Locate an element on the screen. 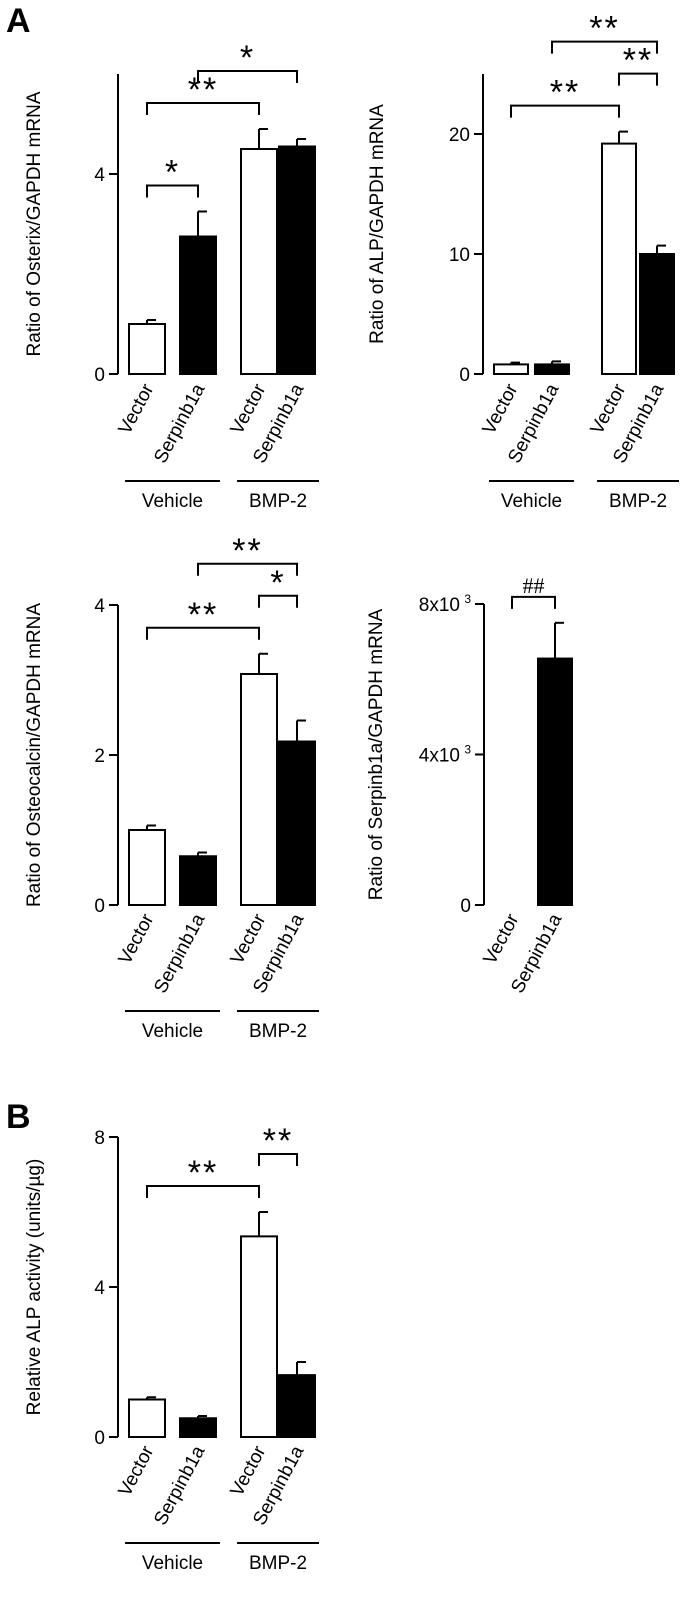 Image resolution: width=688 pixels, height=1597 pixels. y-tick-label: 8x10 is located at coordinates (439, 605).